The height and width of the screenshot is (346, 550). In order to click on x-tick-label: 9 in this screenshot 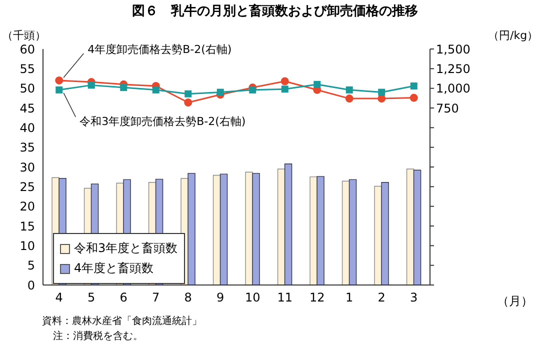, I will do `click(220, 297)`.